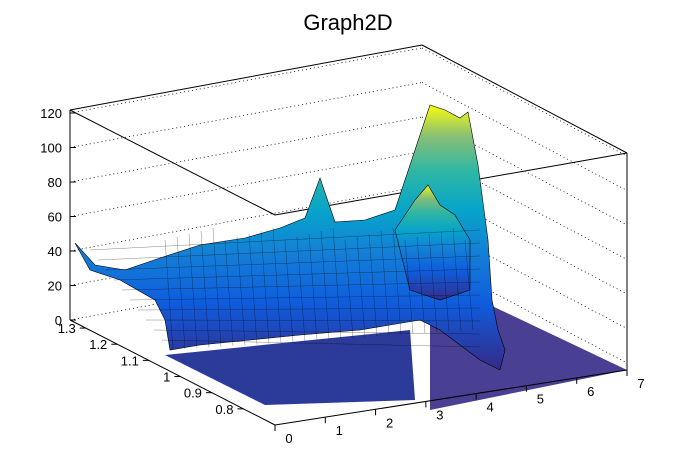  What do you see at coordinates (459, 407) in the screenshot?
I see `x-axis: 0 1 2 3 4 5 6 7` at bounding box center [459, 407].